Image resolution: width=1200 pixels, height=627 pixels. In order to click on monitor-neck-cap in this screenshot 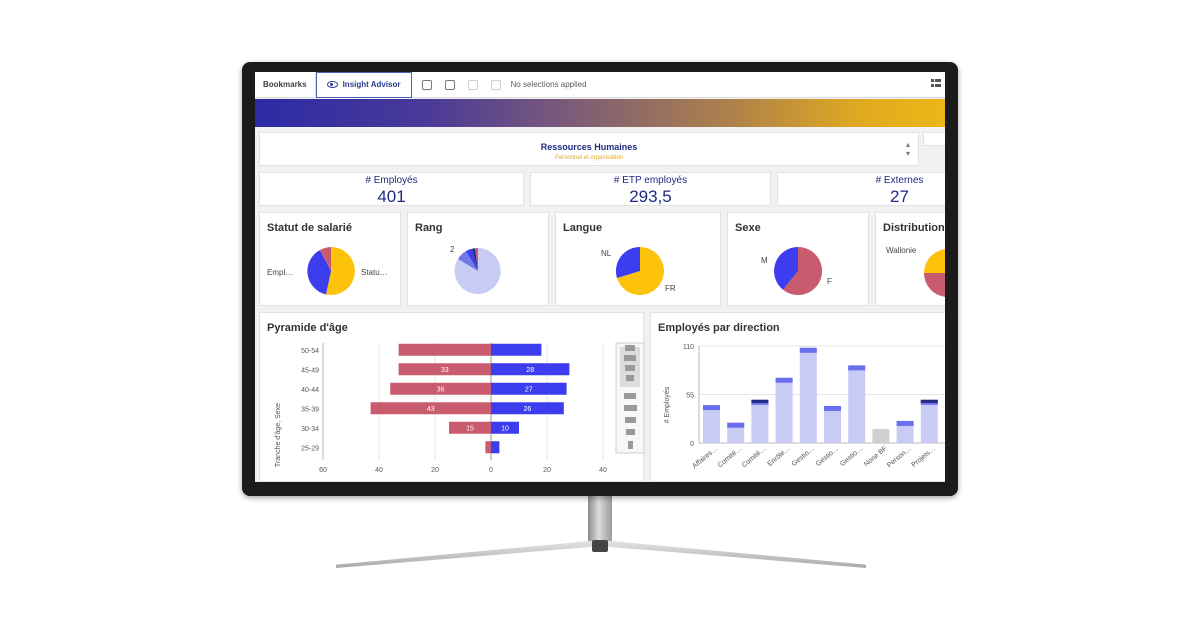, I will do `click(600, 546)`.